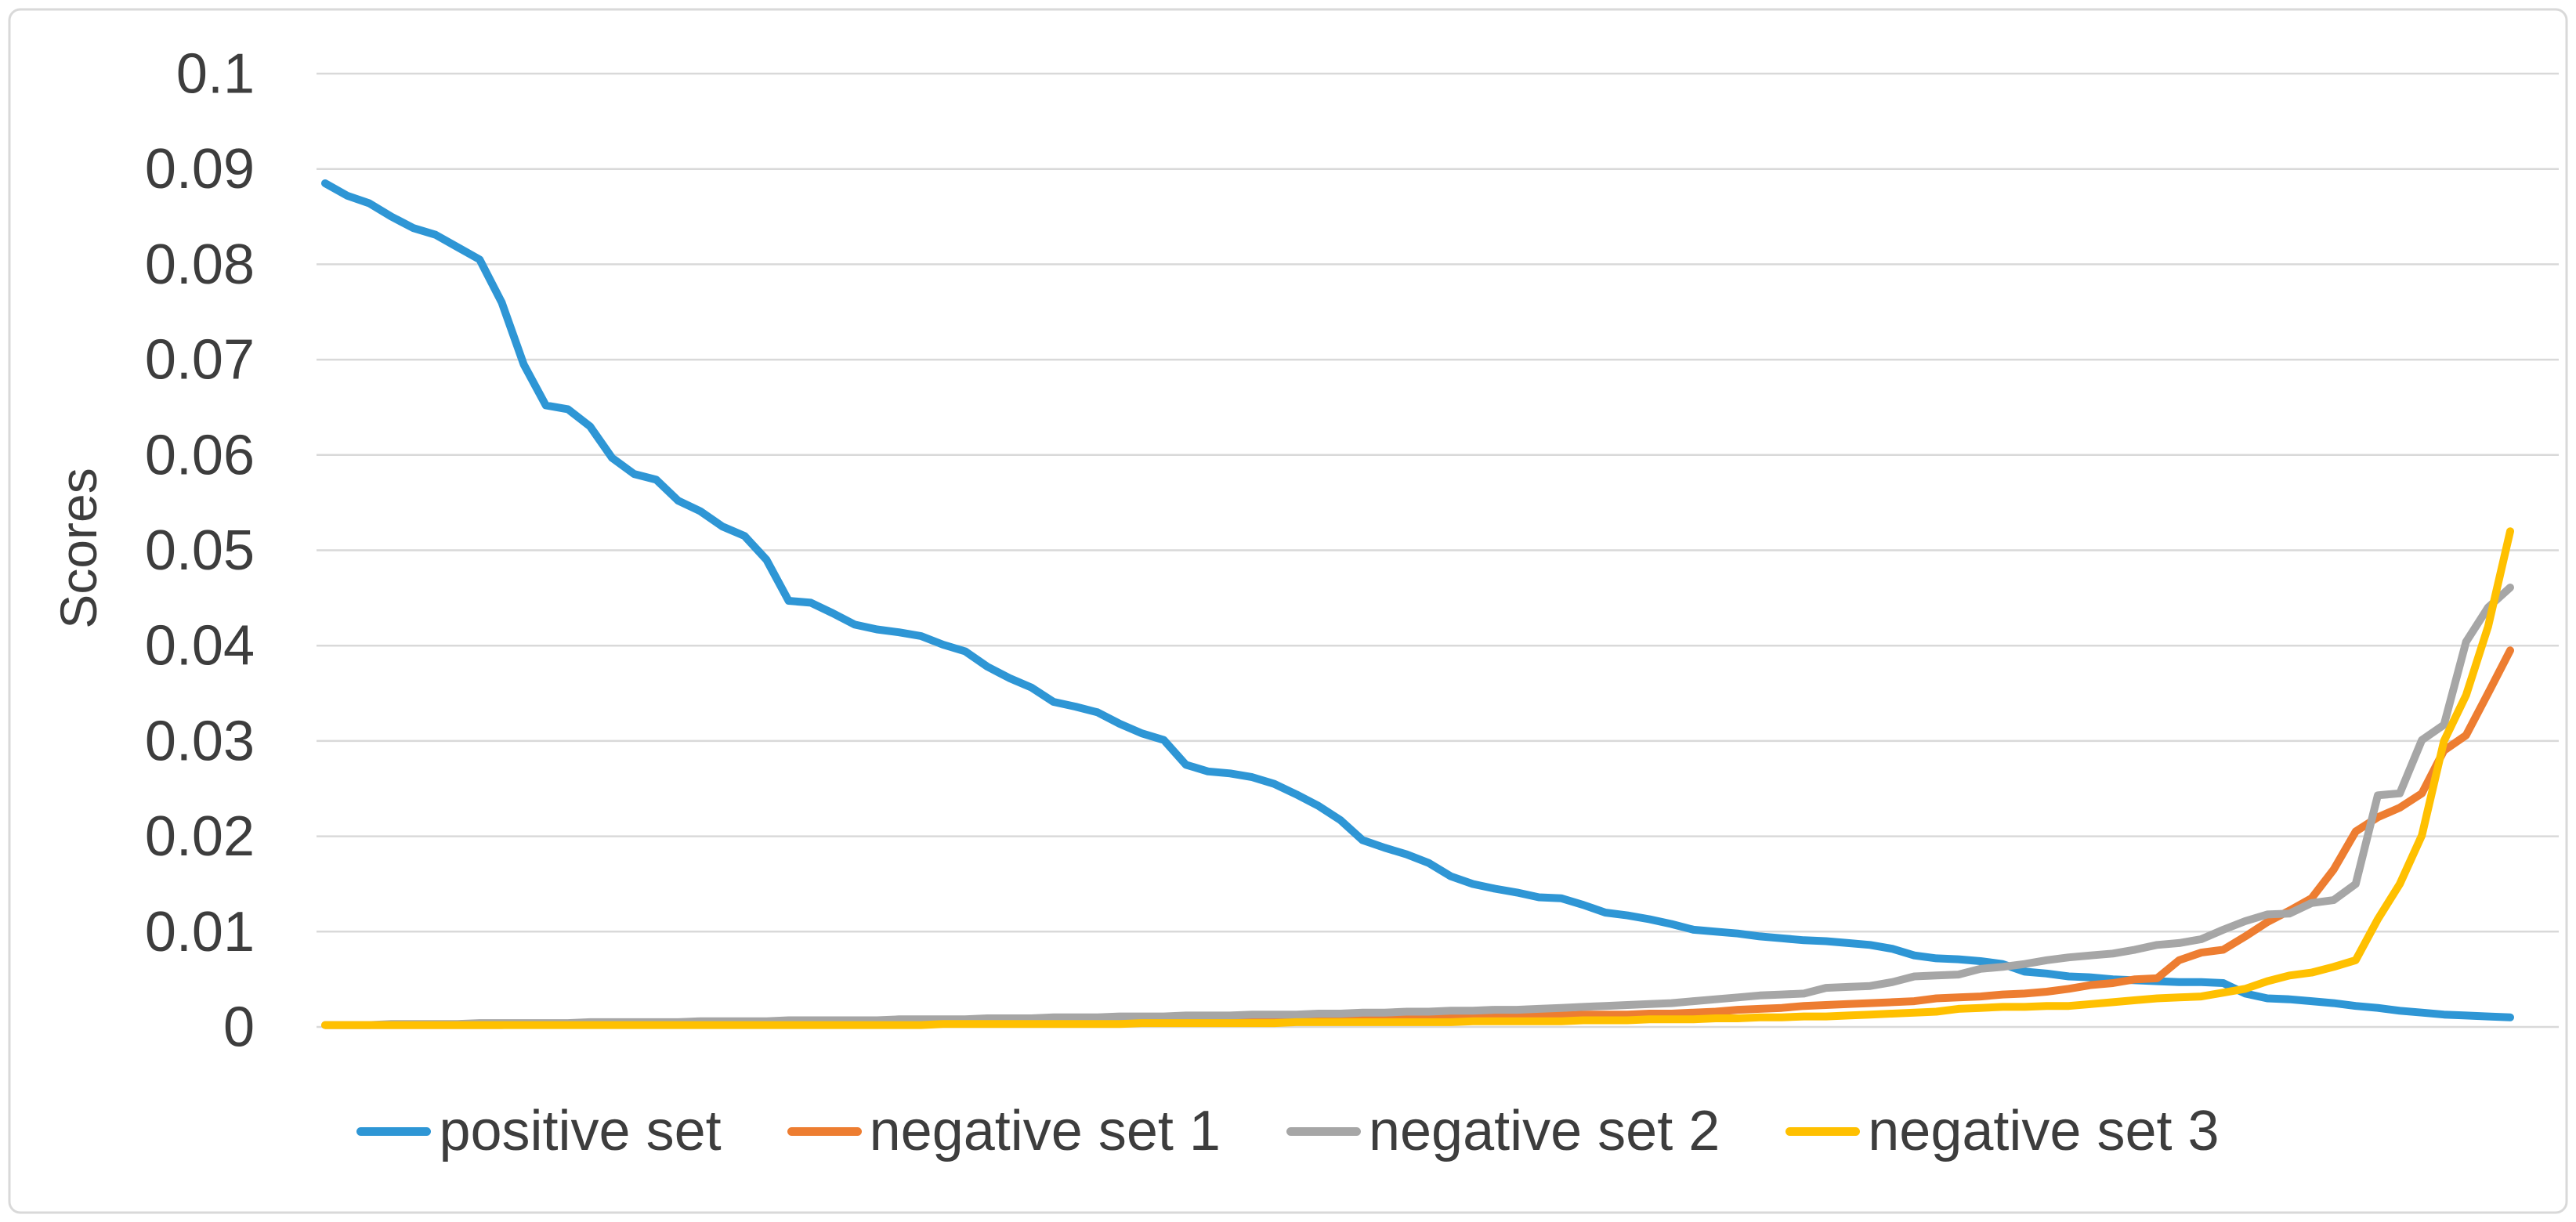  I want to click on y-axis-tick-label: 0.04, so click(200, 646).